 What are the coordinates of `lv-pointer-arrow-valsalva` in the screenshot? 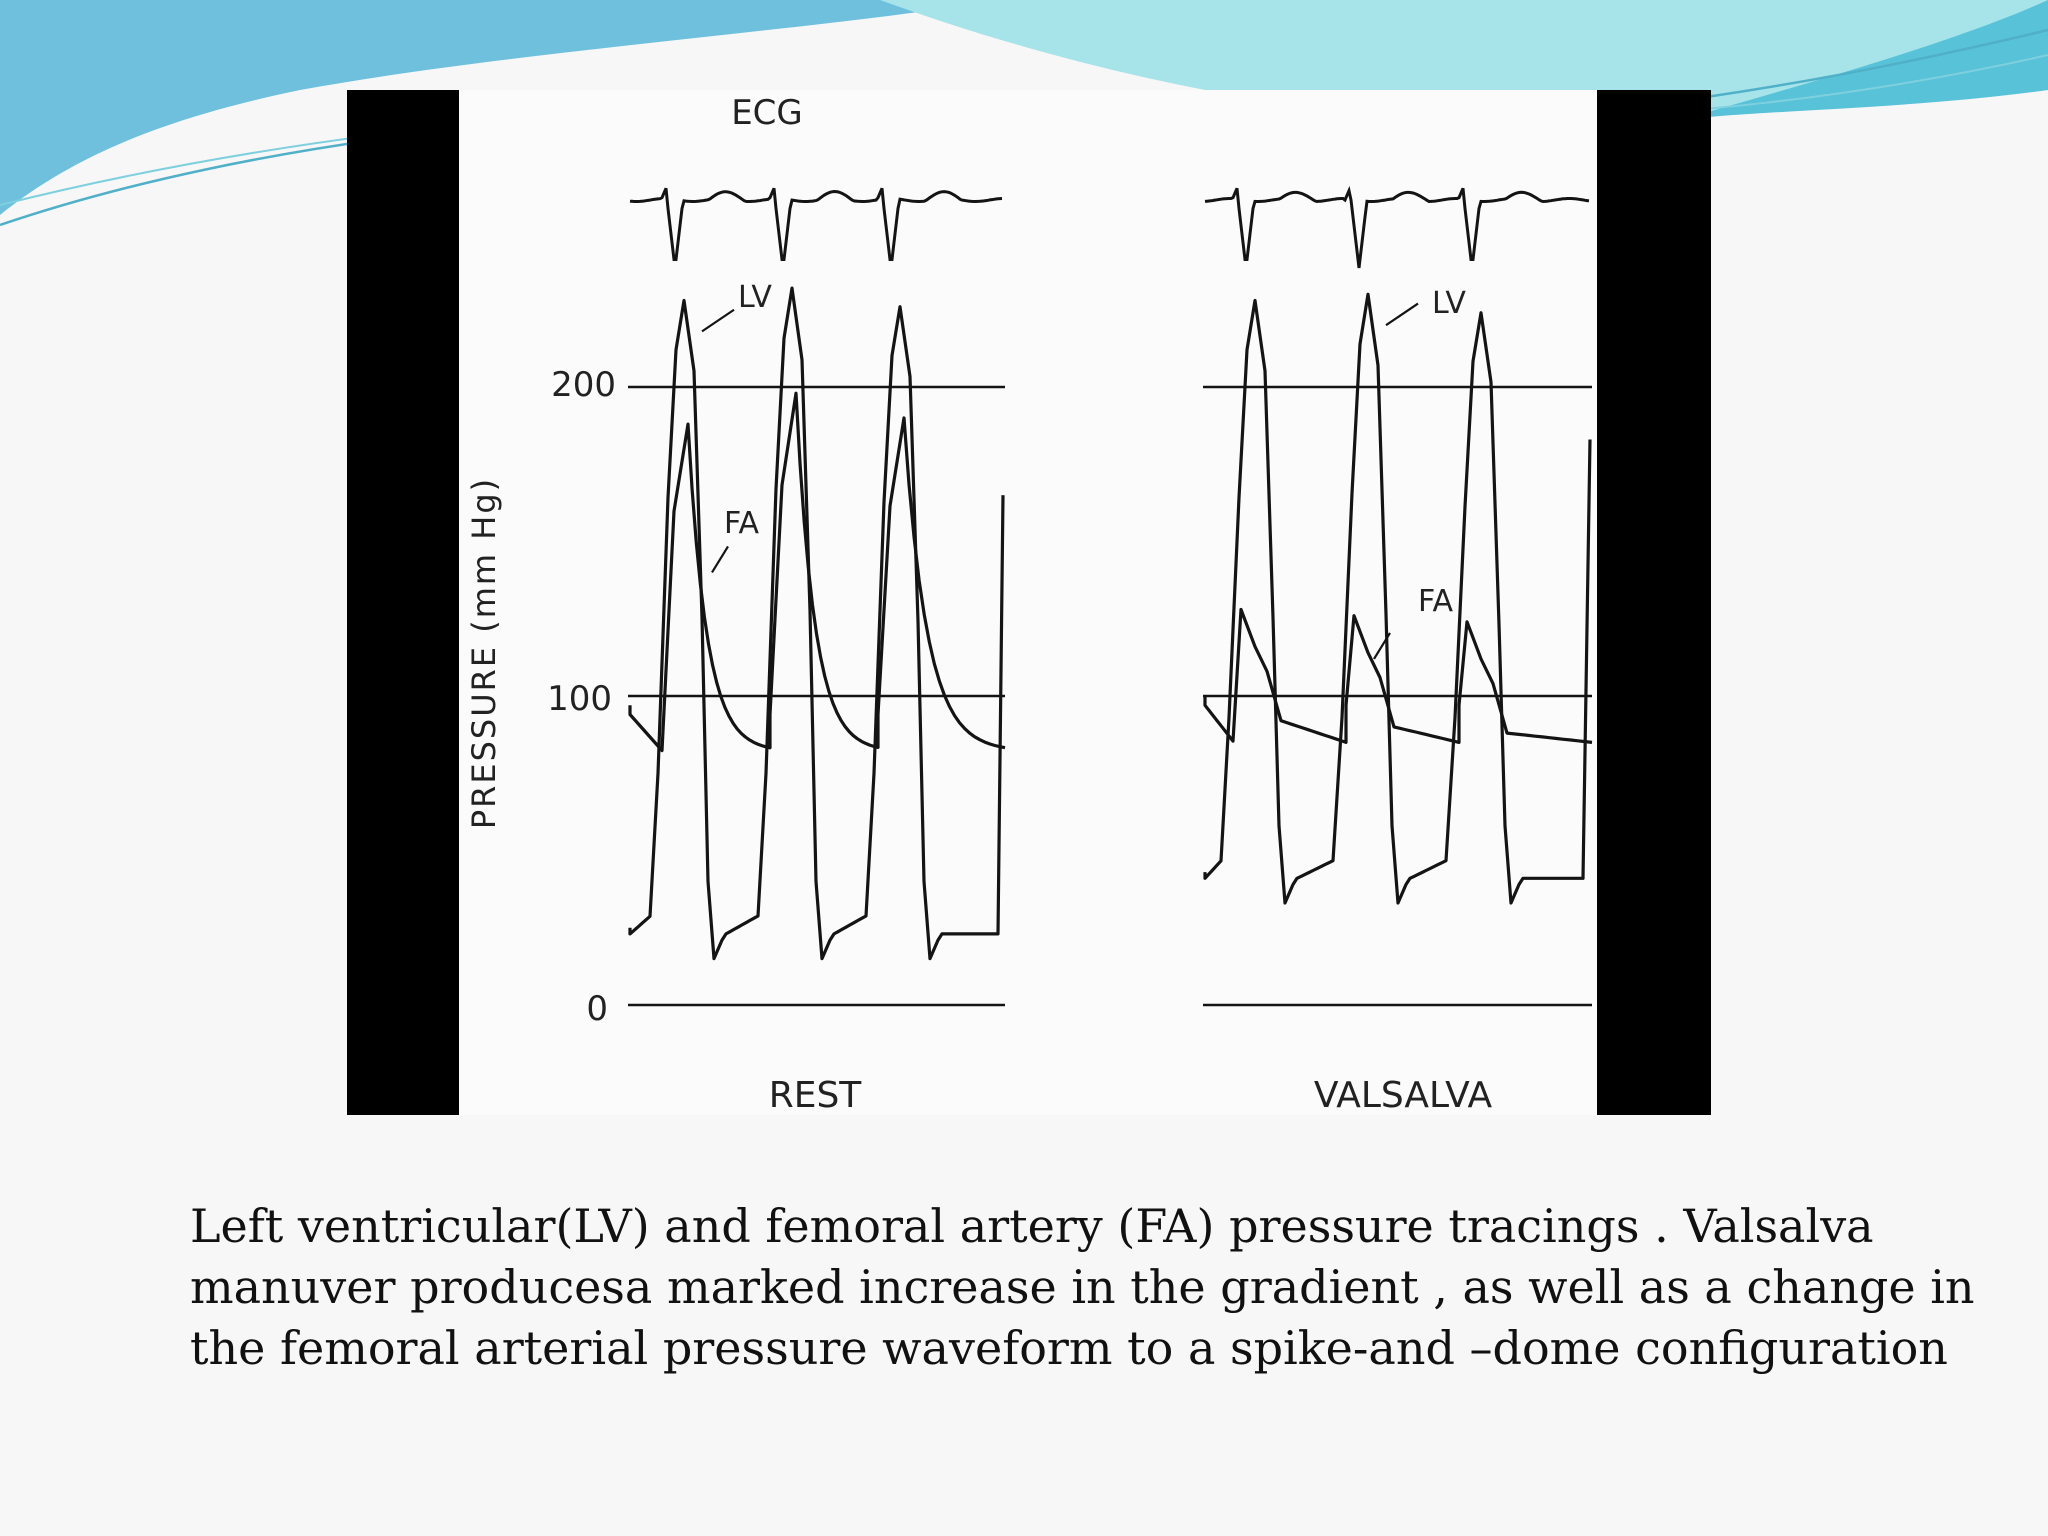 It's located at (1402, 314).